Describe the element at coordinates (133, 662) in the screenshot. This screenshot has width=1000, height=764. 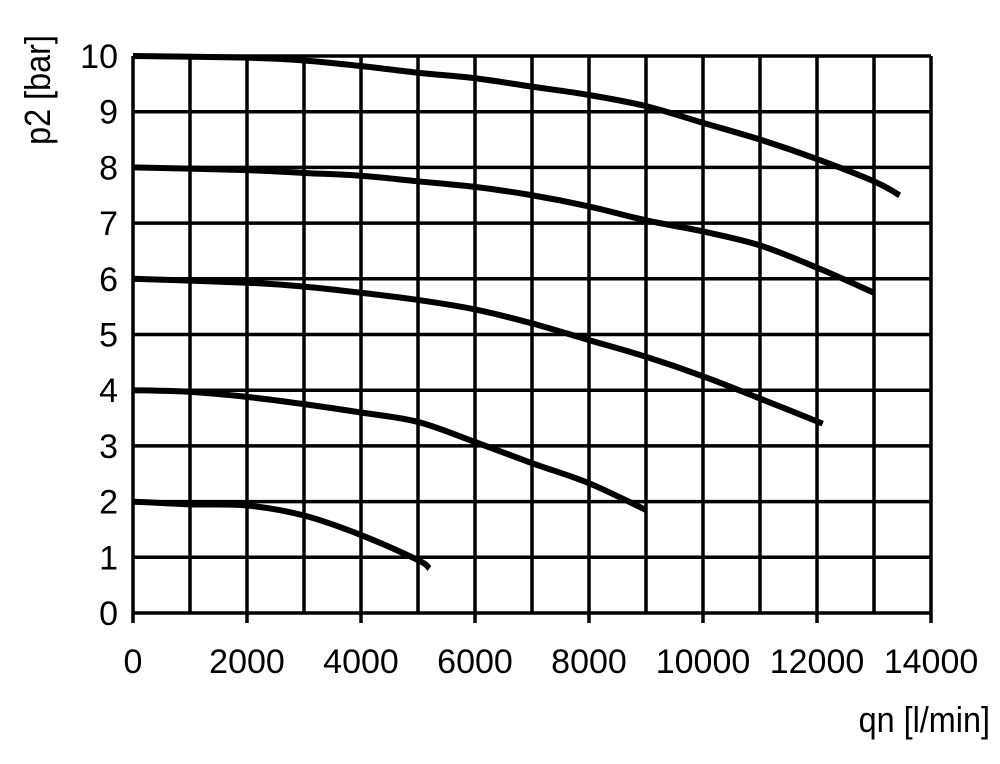
I see `x-tick-label: 0` at that location.